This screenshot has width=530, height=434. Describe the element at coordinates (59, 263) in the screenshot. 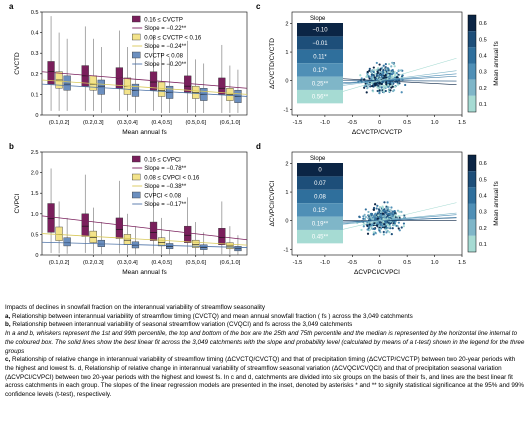

I see `x-tick-label: (0.1,0.2]` at that location.